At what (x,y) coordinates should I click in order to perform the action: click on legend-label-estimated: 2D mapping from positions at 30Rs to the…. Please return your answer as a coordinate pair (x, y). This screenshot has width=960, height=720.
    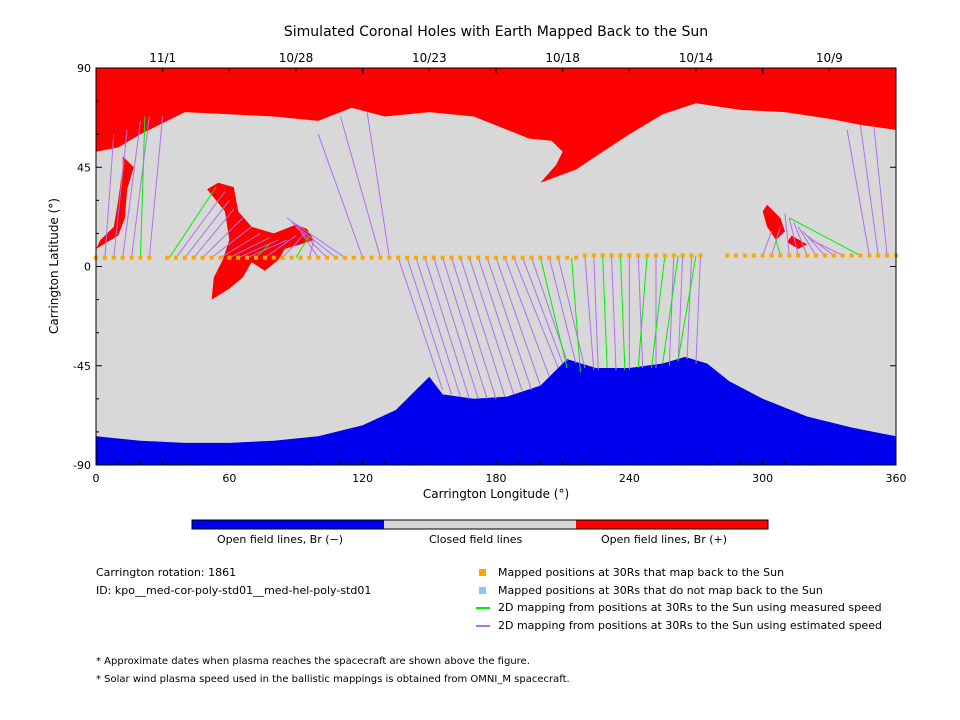
    Looking at the image, I should click on (690, 625).